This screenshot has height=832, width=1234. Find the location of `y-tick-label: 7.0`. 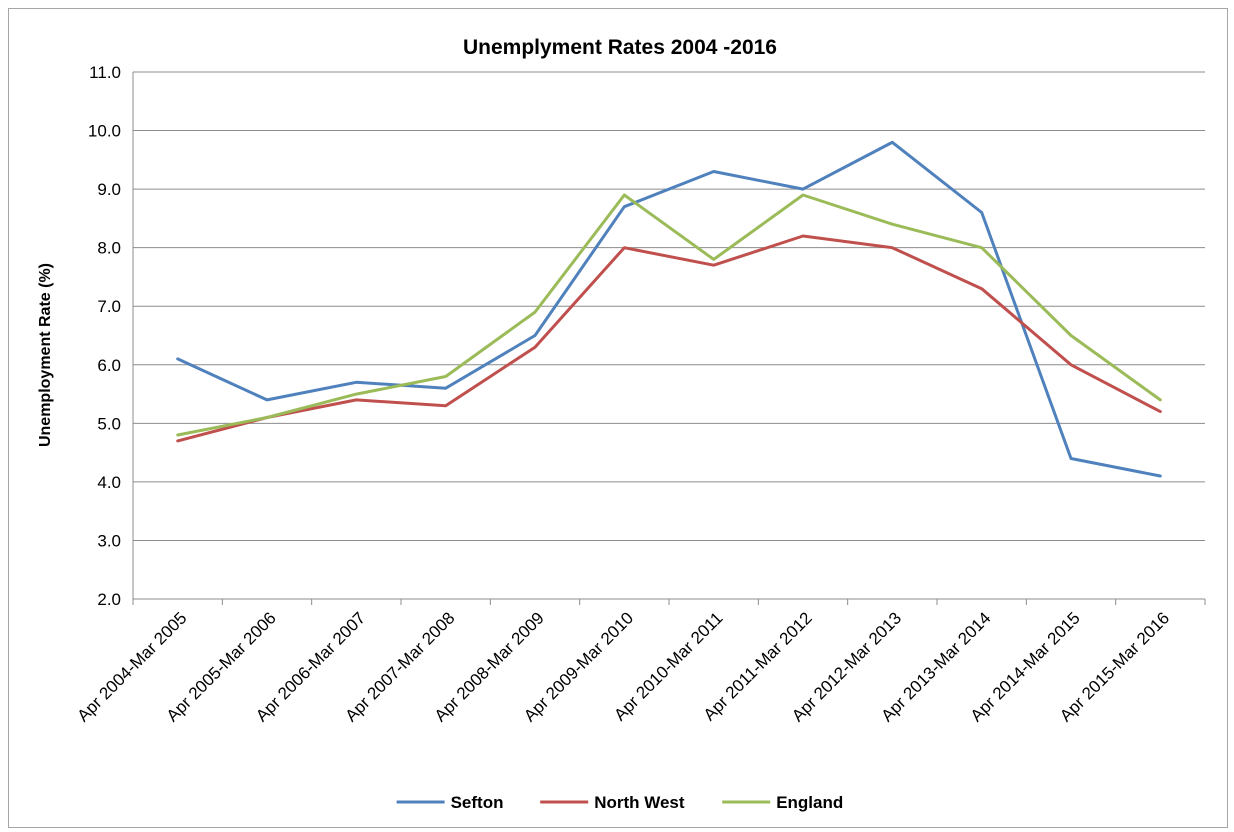

y-tick-label: 7.0 is located at coordinates (109, 306).